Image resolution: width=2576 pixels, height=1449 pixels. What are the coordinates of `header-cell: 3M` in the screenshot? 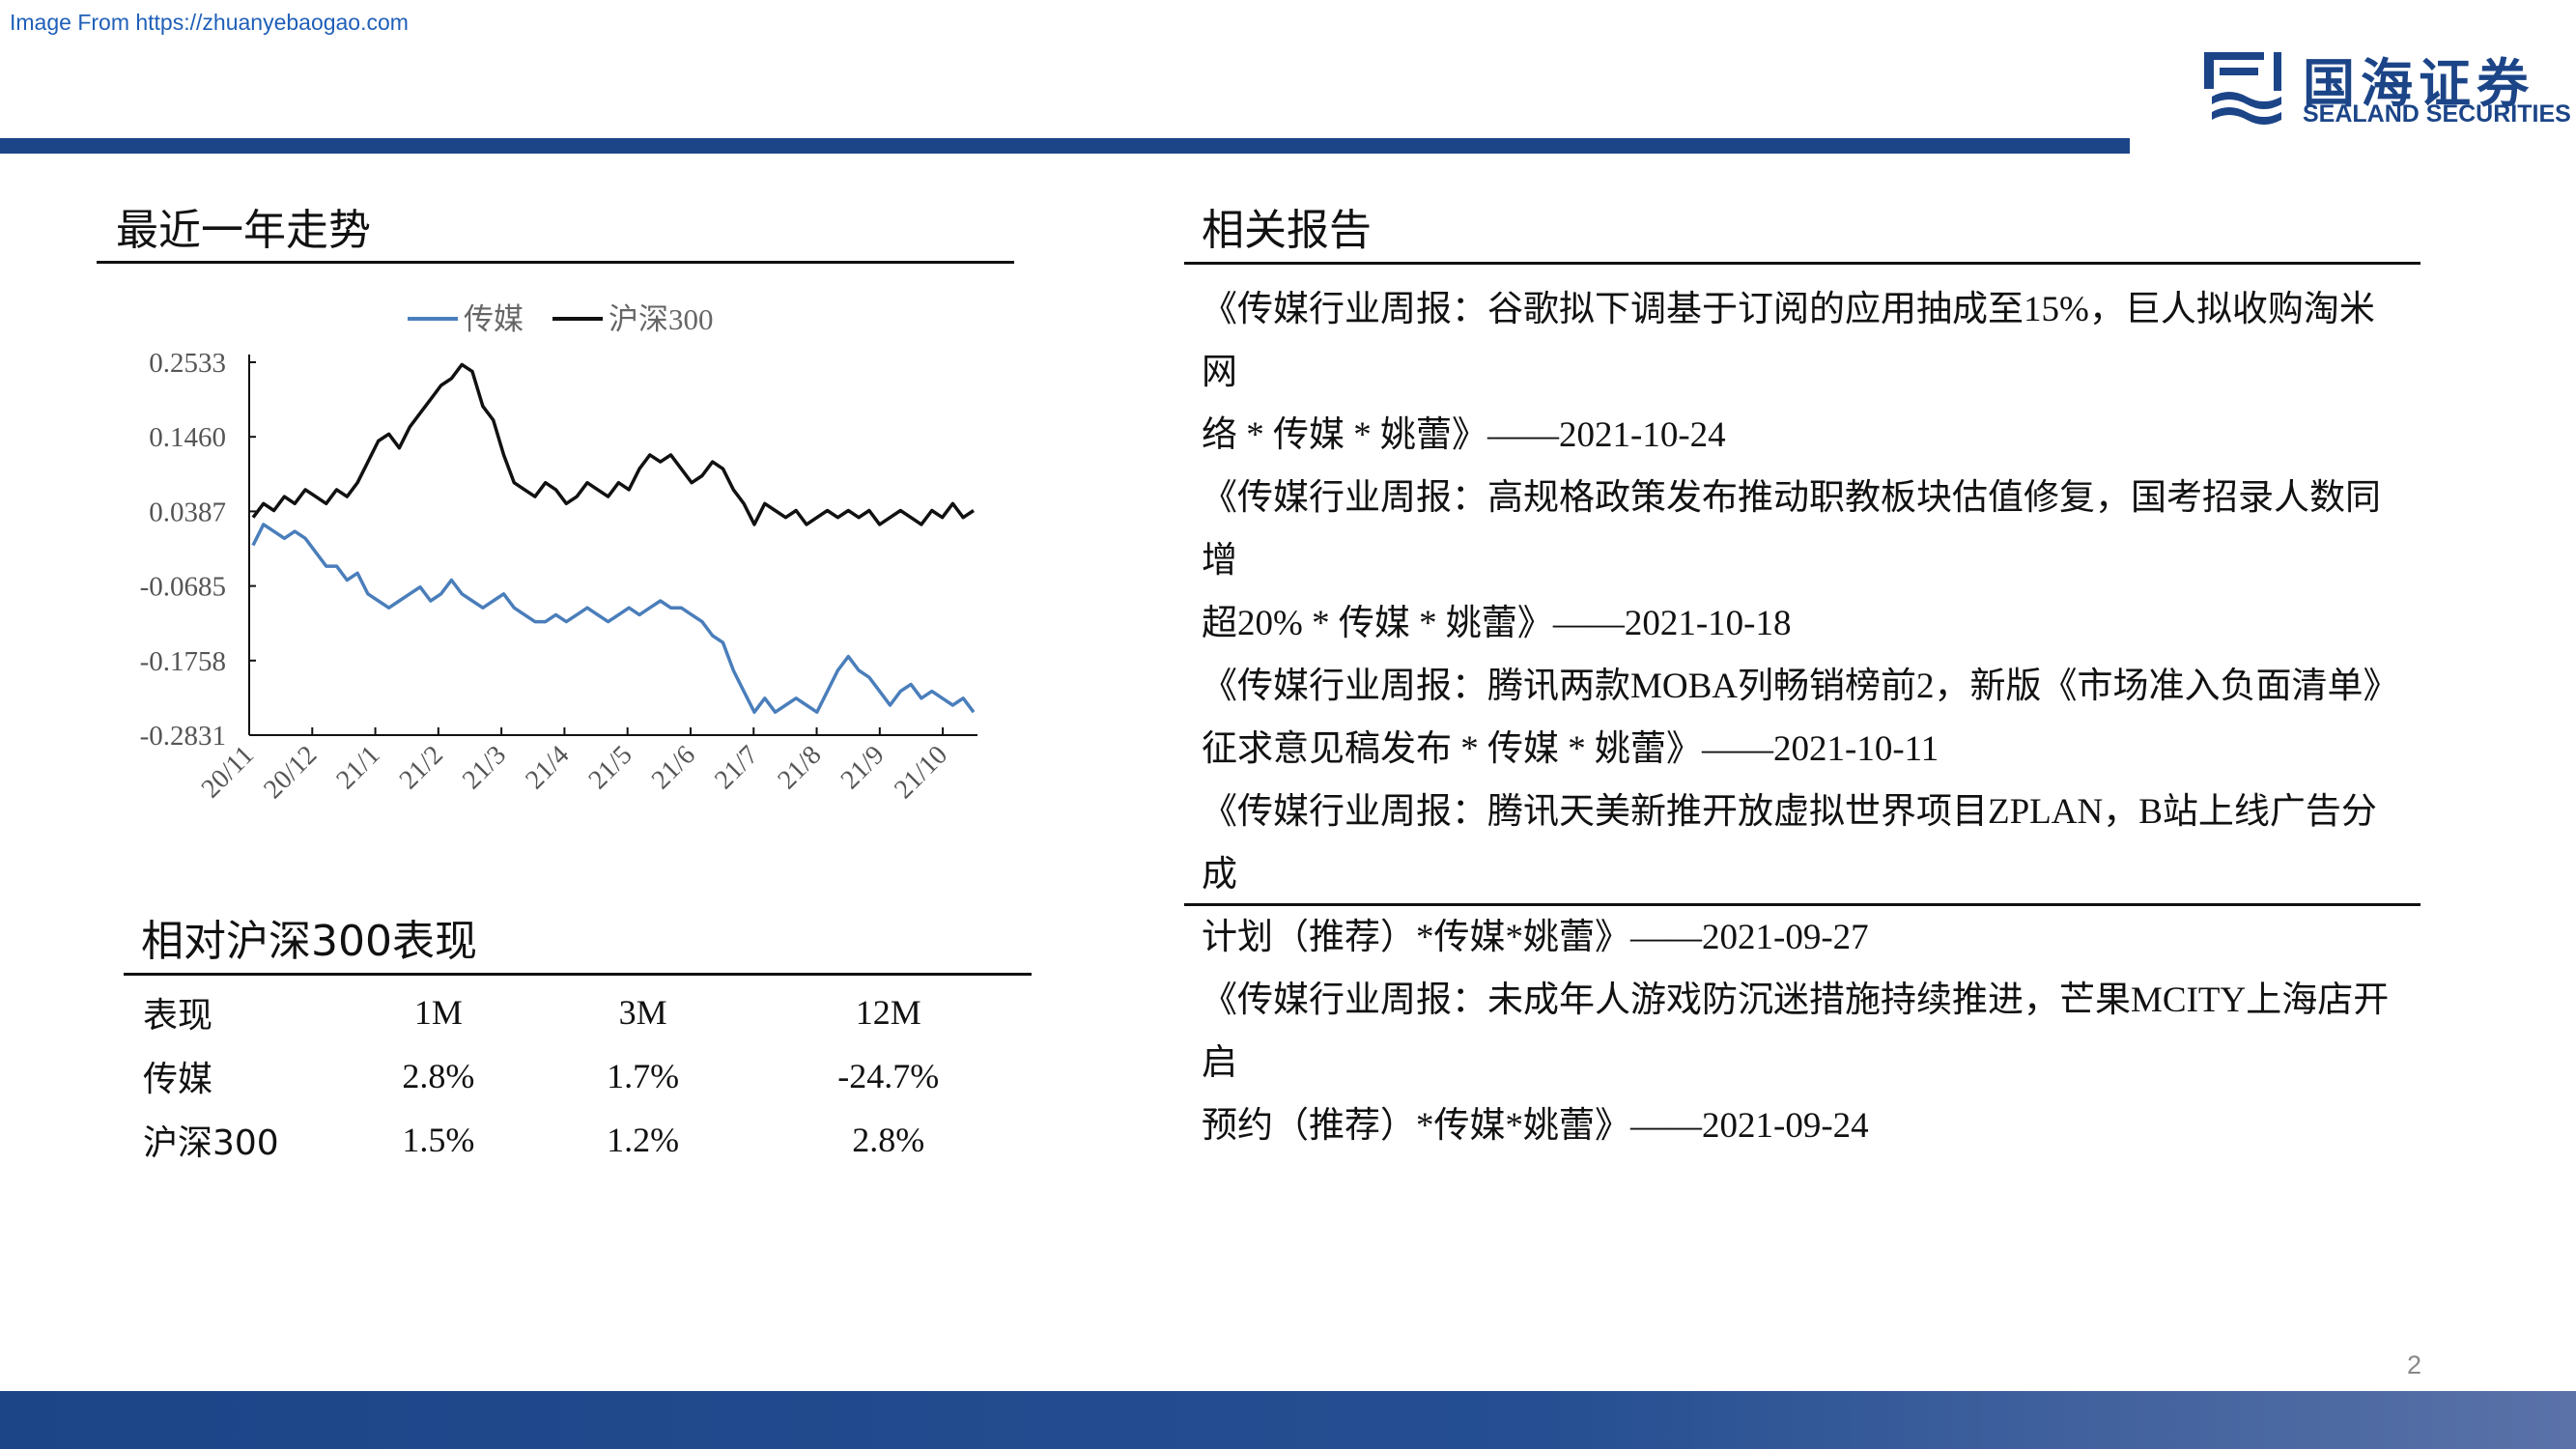 It's located at (642, 1012).